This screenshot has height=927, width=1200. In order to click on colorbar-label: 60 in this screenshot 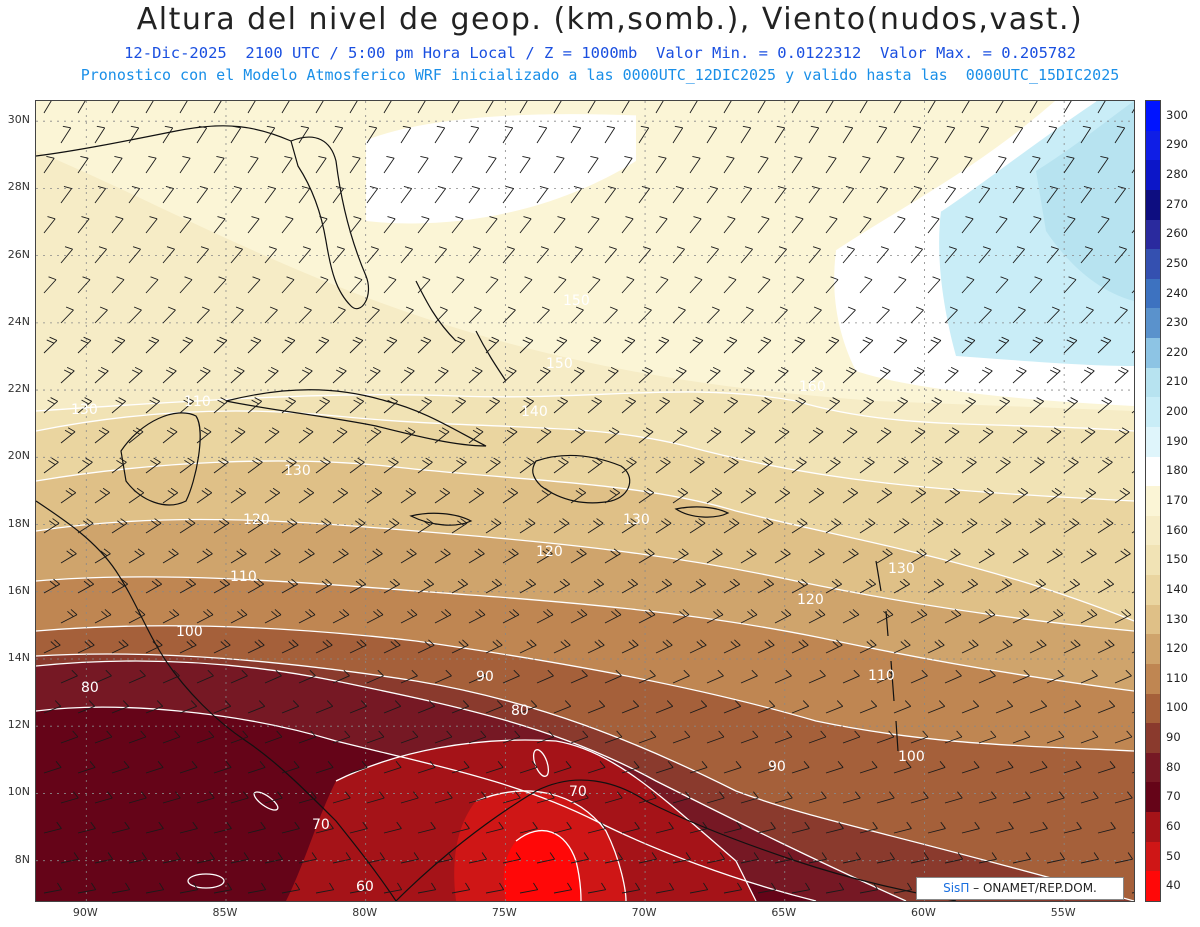, I will do `click(1173, 825)`.